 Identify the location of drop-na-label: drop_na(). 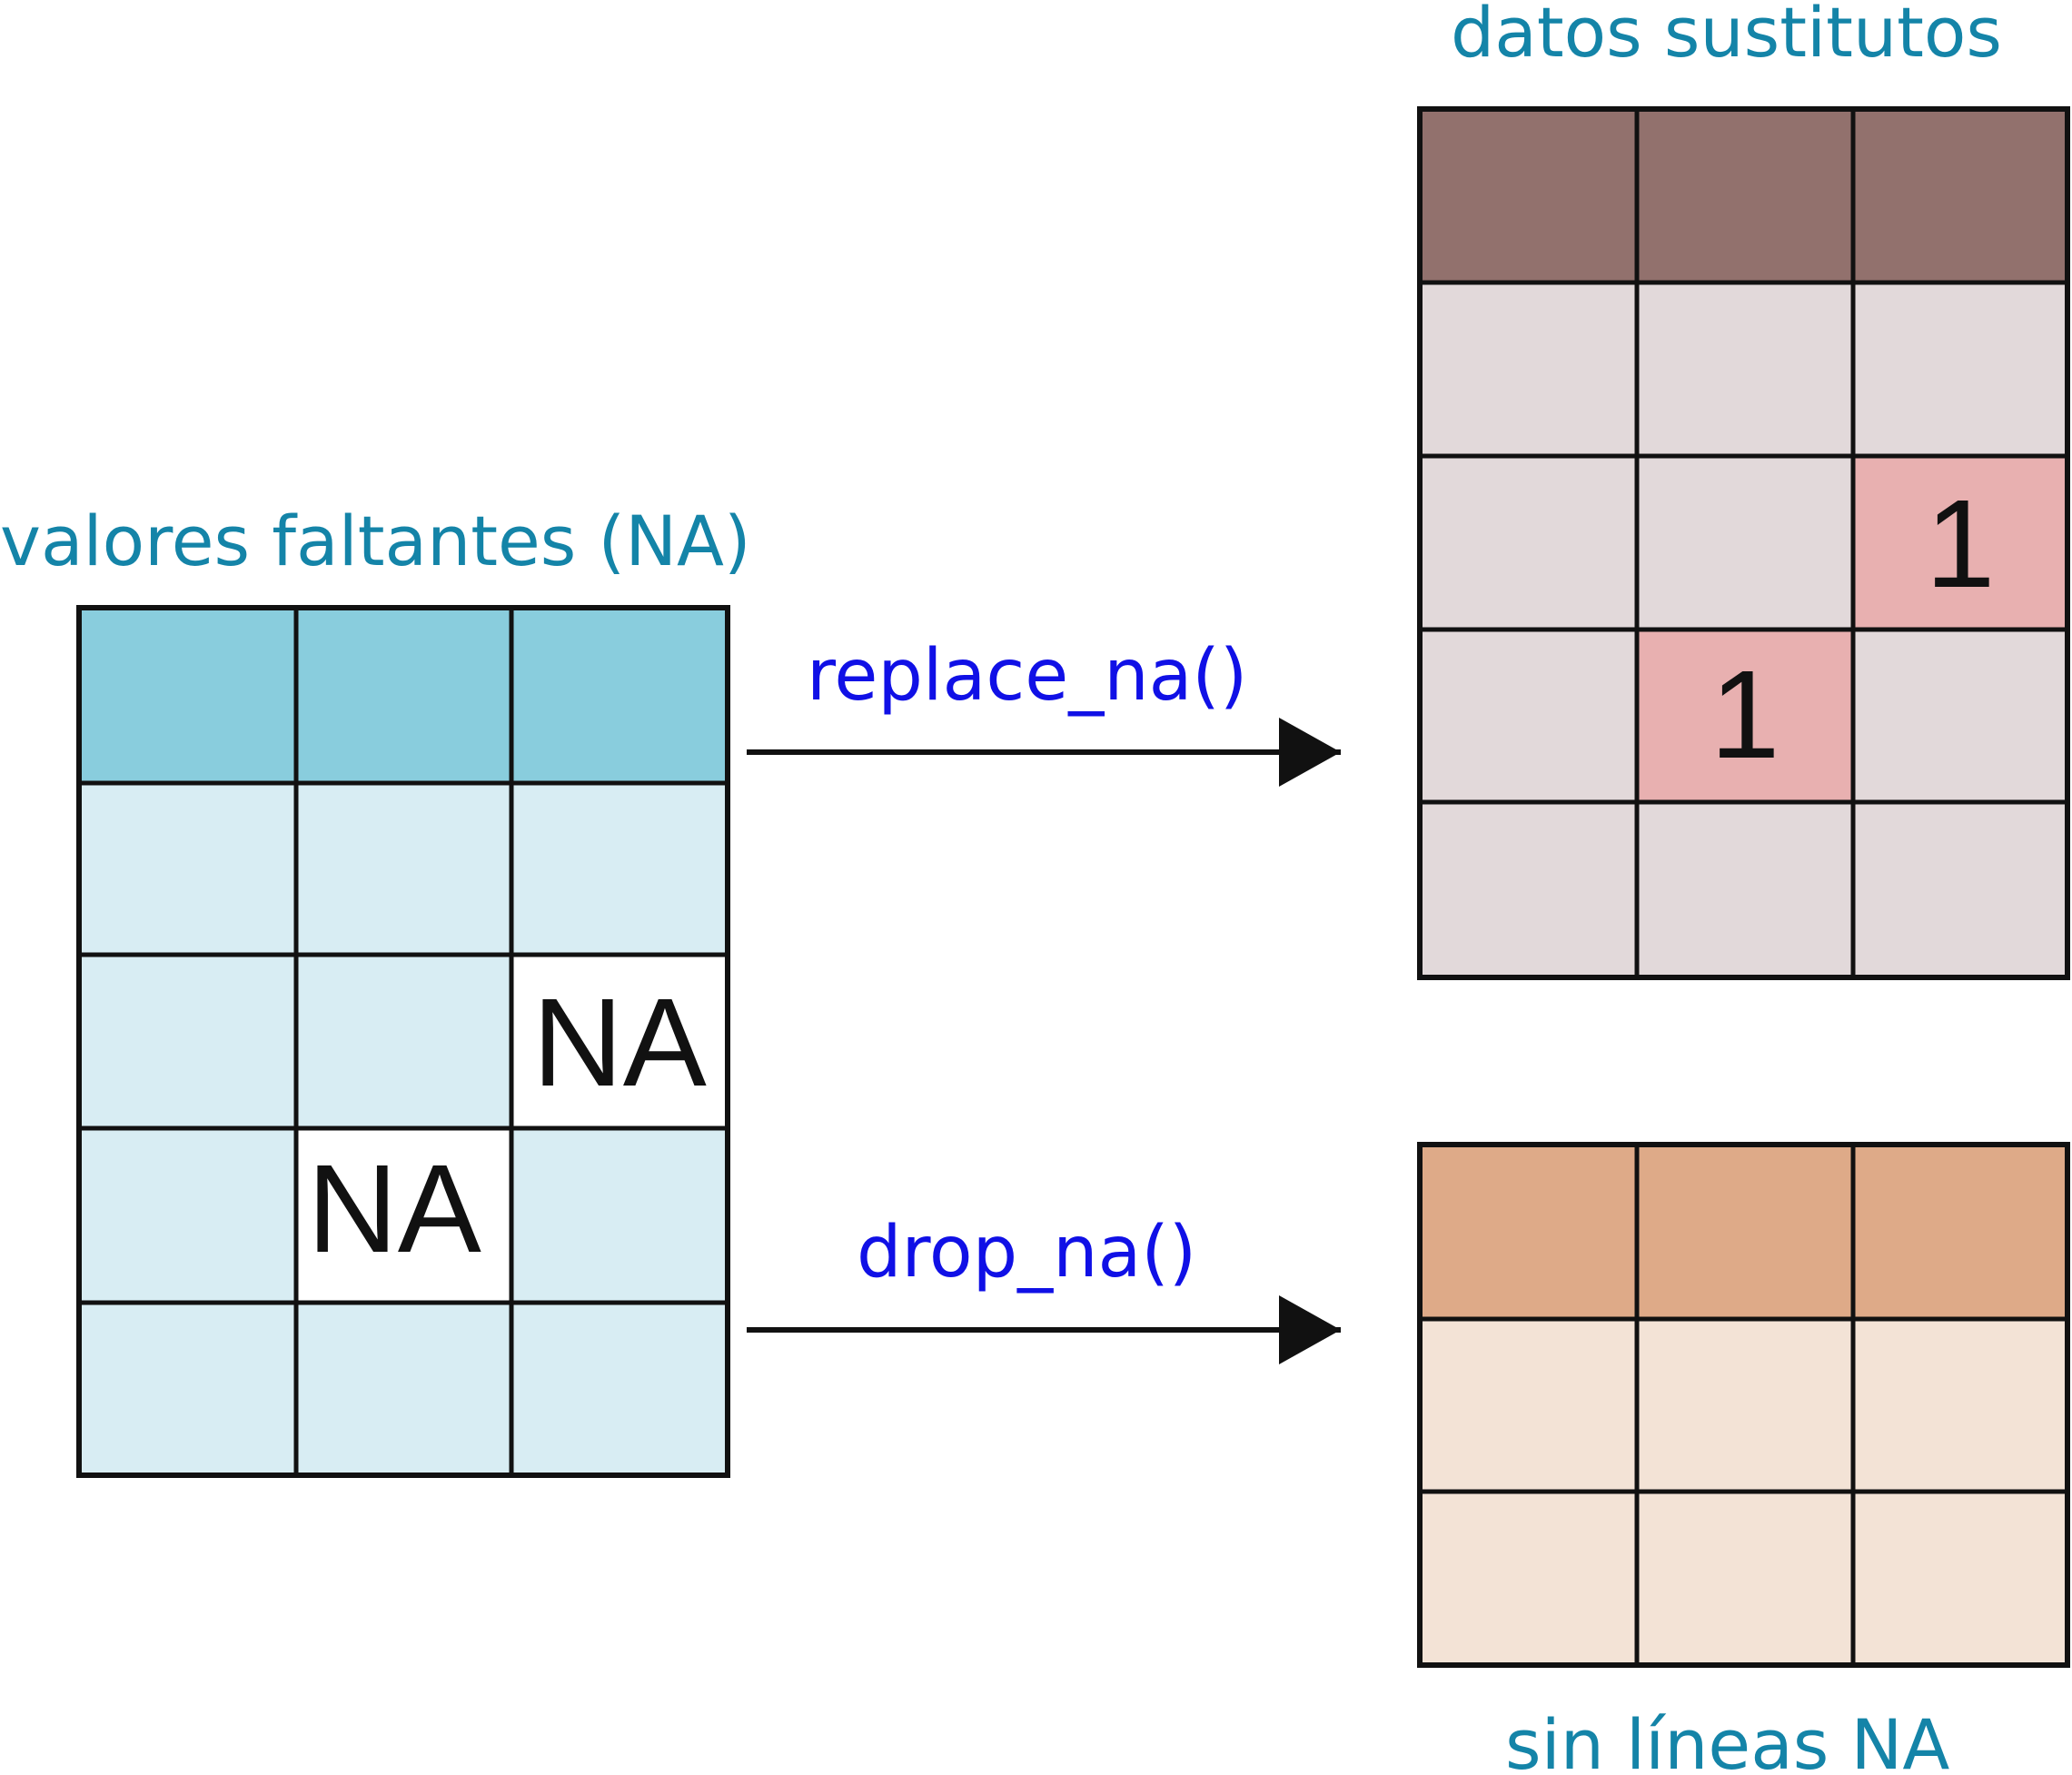
(1026, 1253).